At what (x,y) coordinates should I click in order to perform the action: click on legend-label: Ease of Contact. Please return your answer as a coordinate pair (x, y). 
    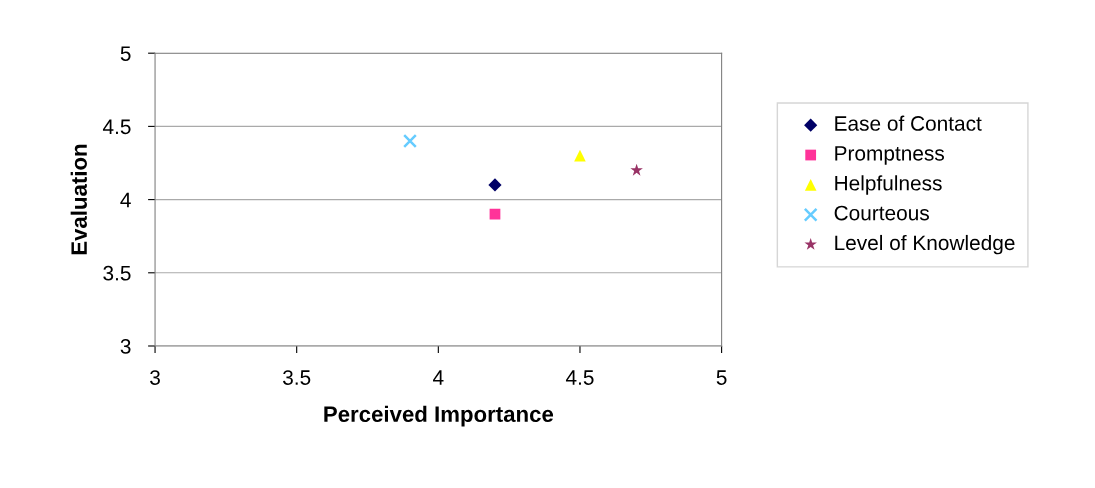
    Looking at the image, I should click on (908, 123).